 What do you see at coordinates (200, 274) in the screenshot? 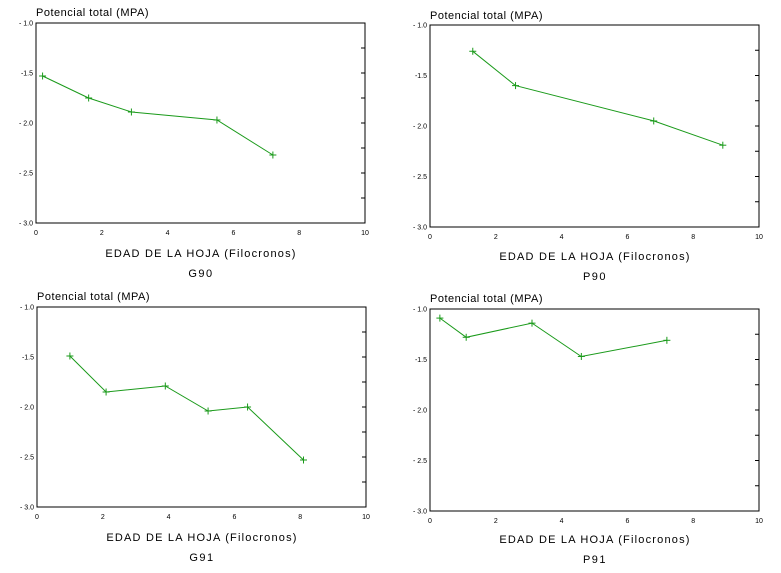
I see `chart-caption: G90` at bounding box center [200, 274].